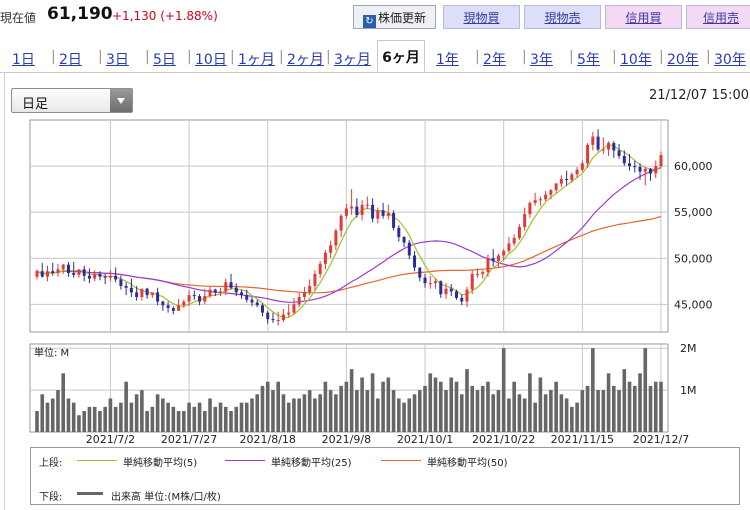  Describe the element at coordinates (80, 14) in the screenshot. I see `current-price-value: 61,190` at that location.